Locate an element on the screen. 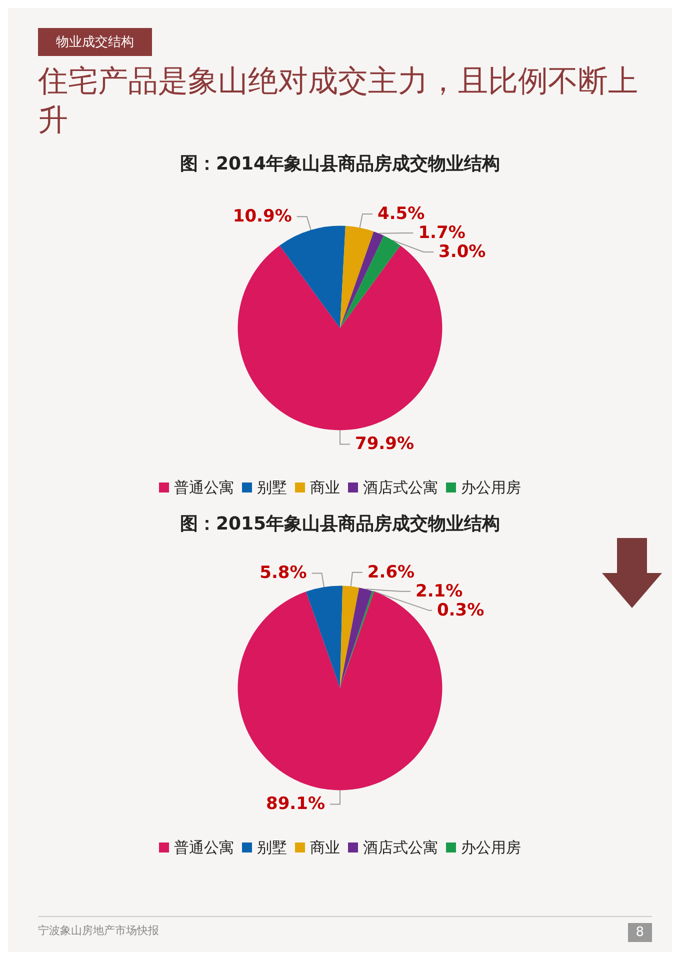 This screenshot has width=680, height=960. data-label: 89.1% is located at coordinates (295, 804).